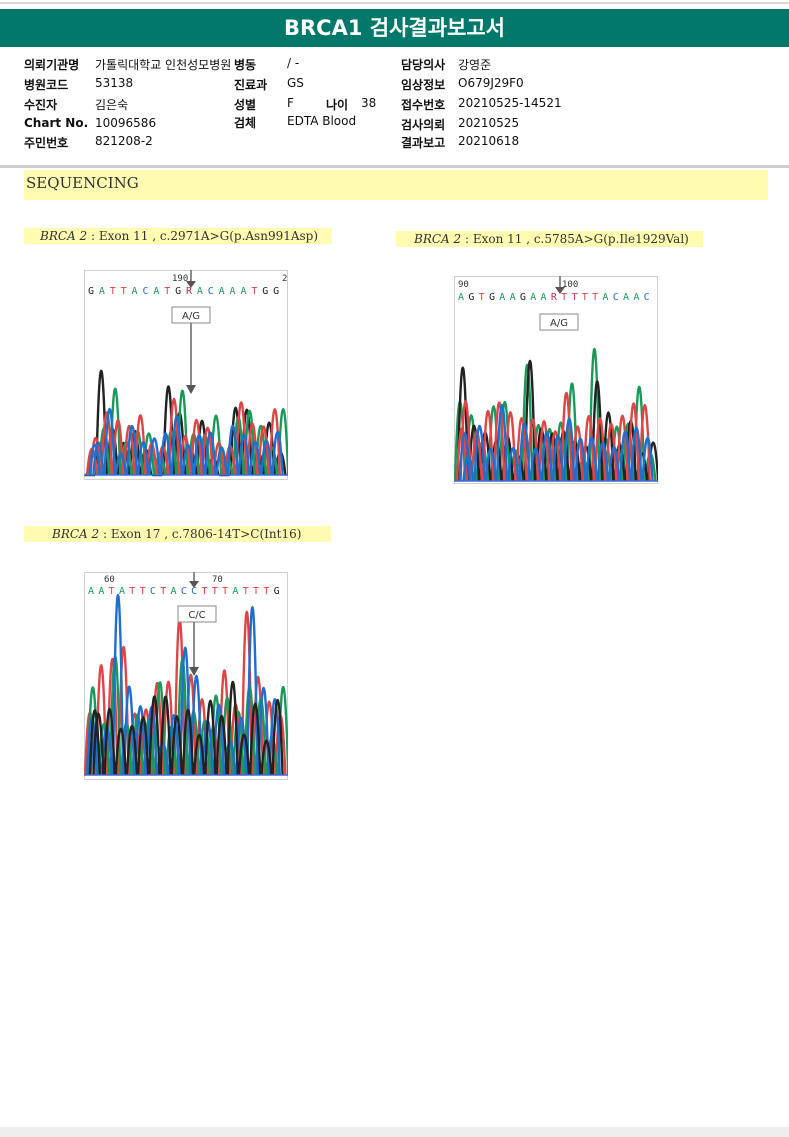 This screenshot has height=1137, width=789. Describe the element at coordinates (203, 236) in the screenshot. I see `variant-desc: : Exon 11 , c.2971A>G(p.Asn991Asp)` at that location.